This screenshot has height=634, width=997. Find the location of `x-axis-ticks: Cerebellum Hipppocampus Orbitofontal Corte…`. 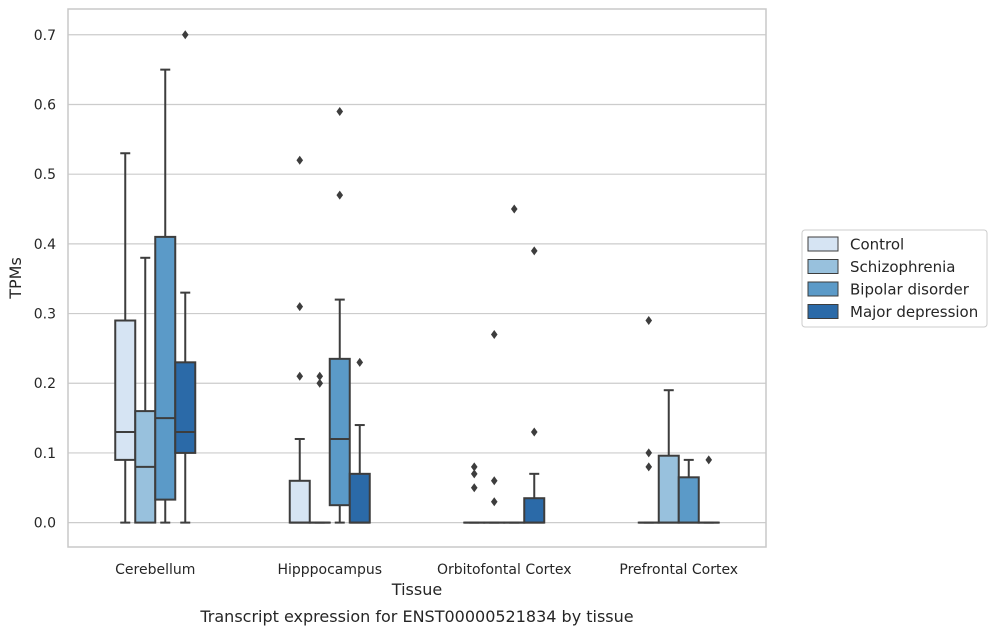

x-axis-ticks: Cerebellum Hipppocampus Orbitofontal Corte… is located at coordinates (426, 570).